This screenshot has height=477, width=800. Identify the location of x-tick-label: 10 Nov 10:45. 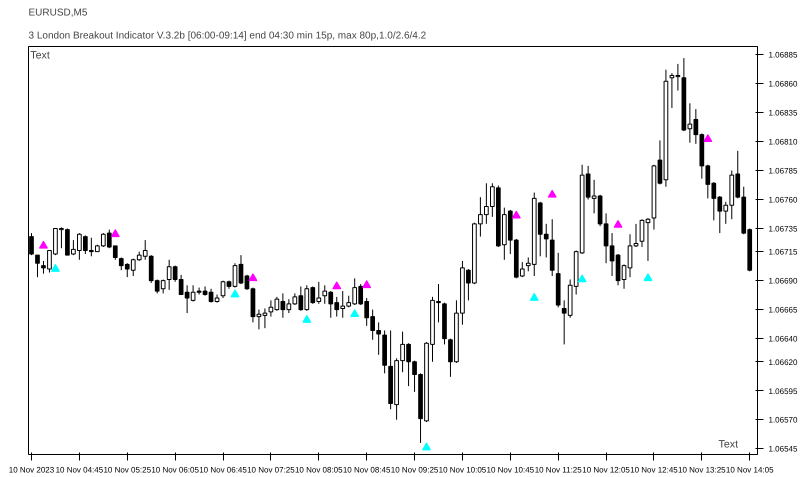
(510, 470).